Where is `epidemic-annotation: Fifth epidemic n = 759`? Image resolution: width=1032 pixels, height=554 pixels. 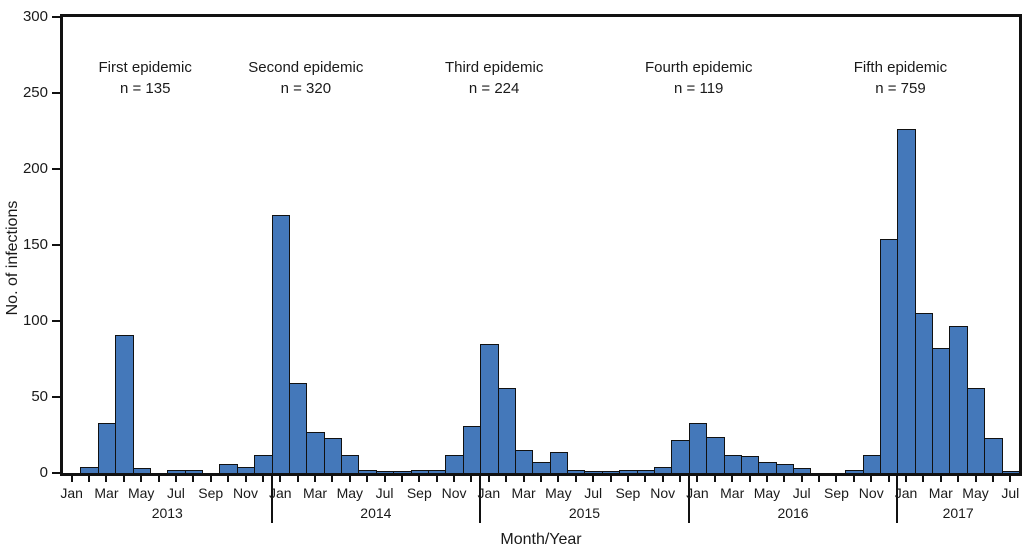 epidemic-annotation: Fifth epidemic n = 759 is located at coordinates (900, 78).